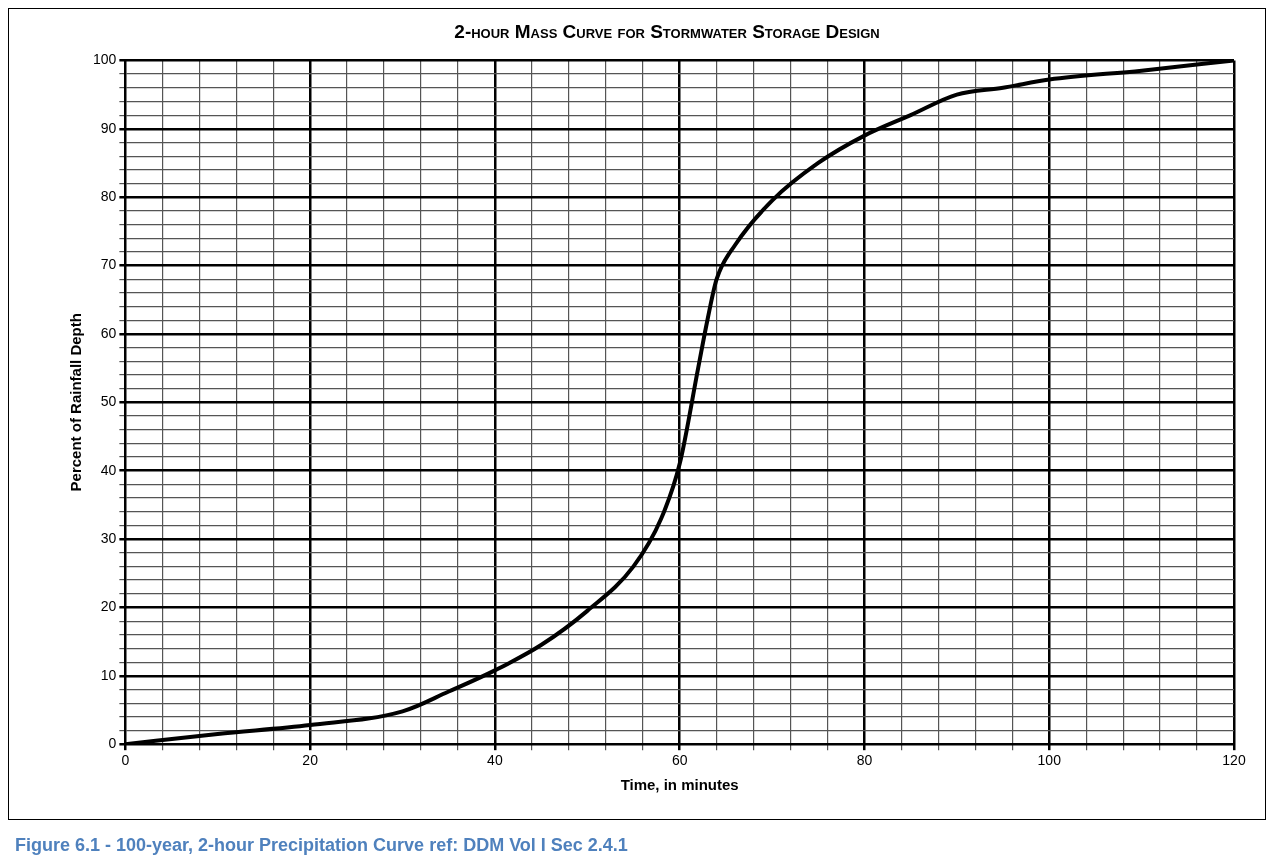 The height and width of the screenshot is (867, 1277). I want to click on y-tick-label: 60, so click(108, 332).